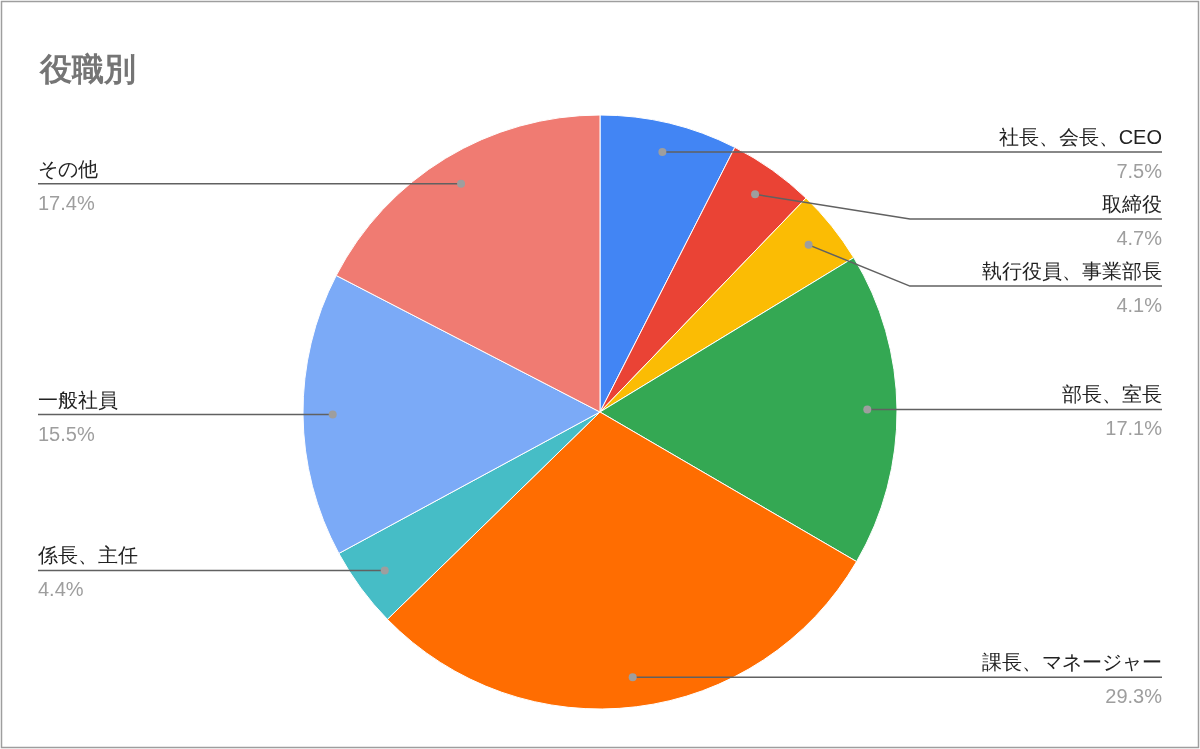  Describe the element at coordinates (1139, 305) in the screenshot. I see `data-label: 4.1%` at that location.